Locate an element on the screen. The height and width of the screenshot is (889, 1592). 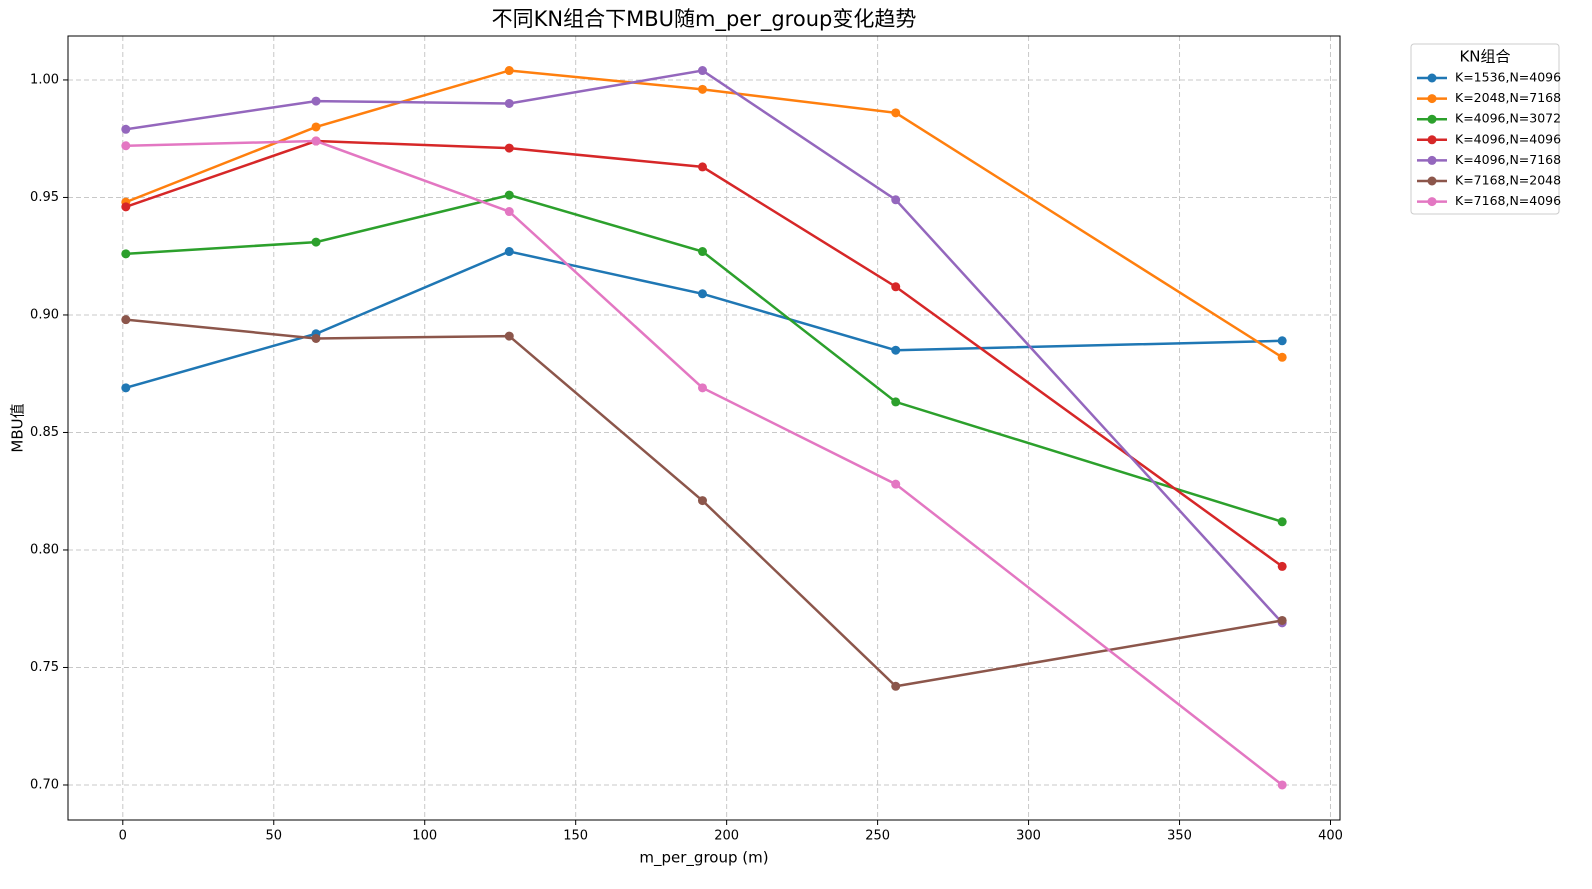
y-tick-label: 1.00 is located at coordinates (44, 79).